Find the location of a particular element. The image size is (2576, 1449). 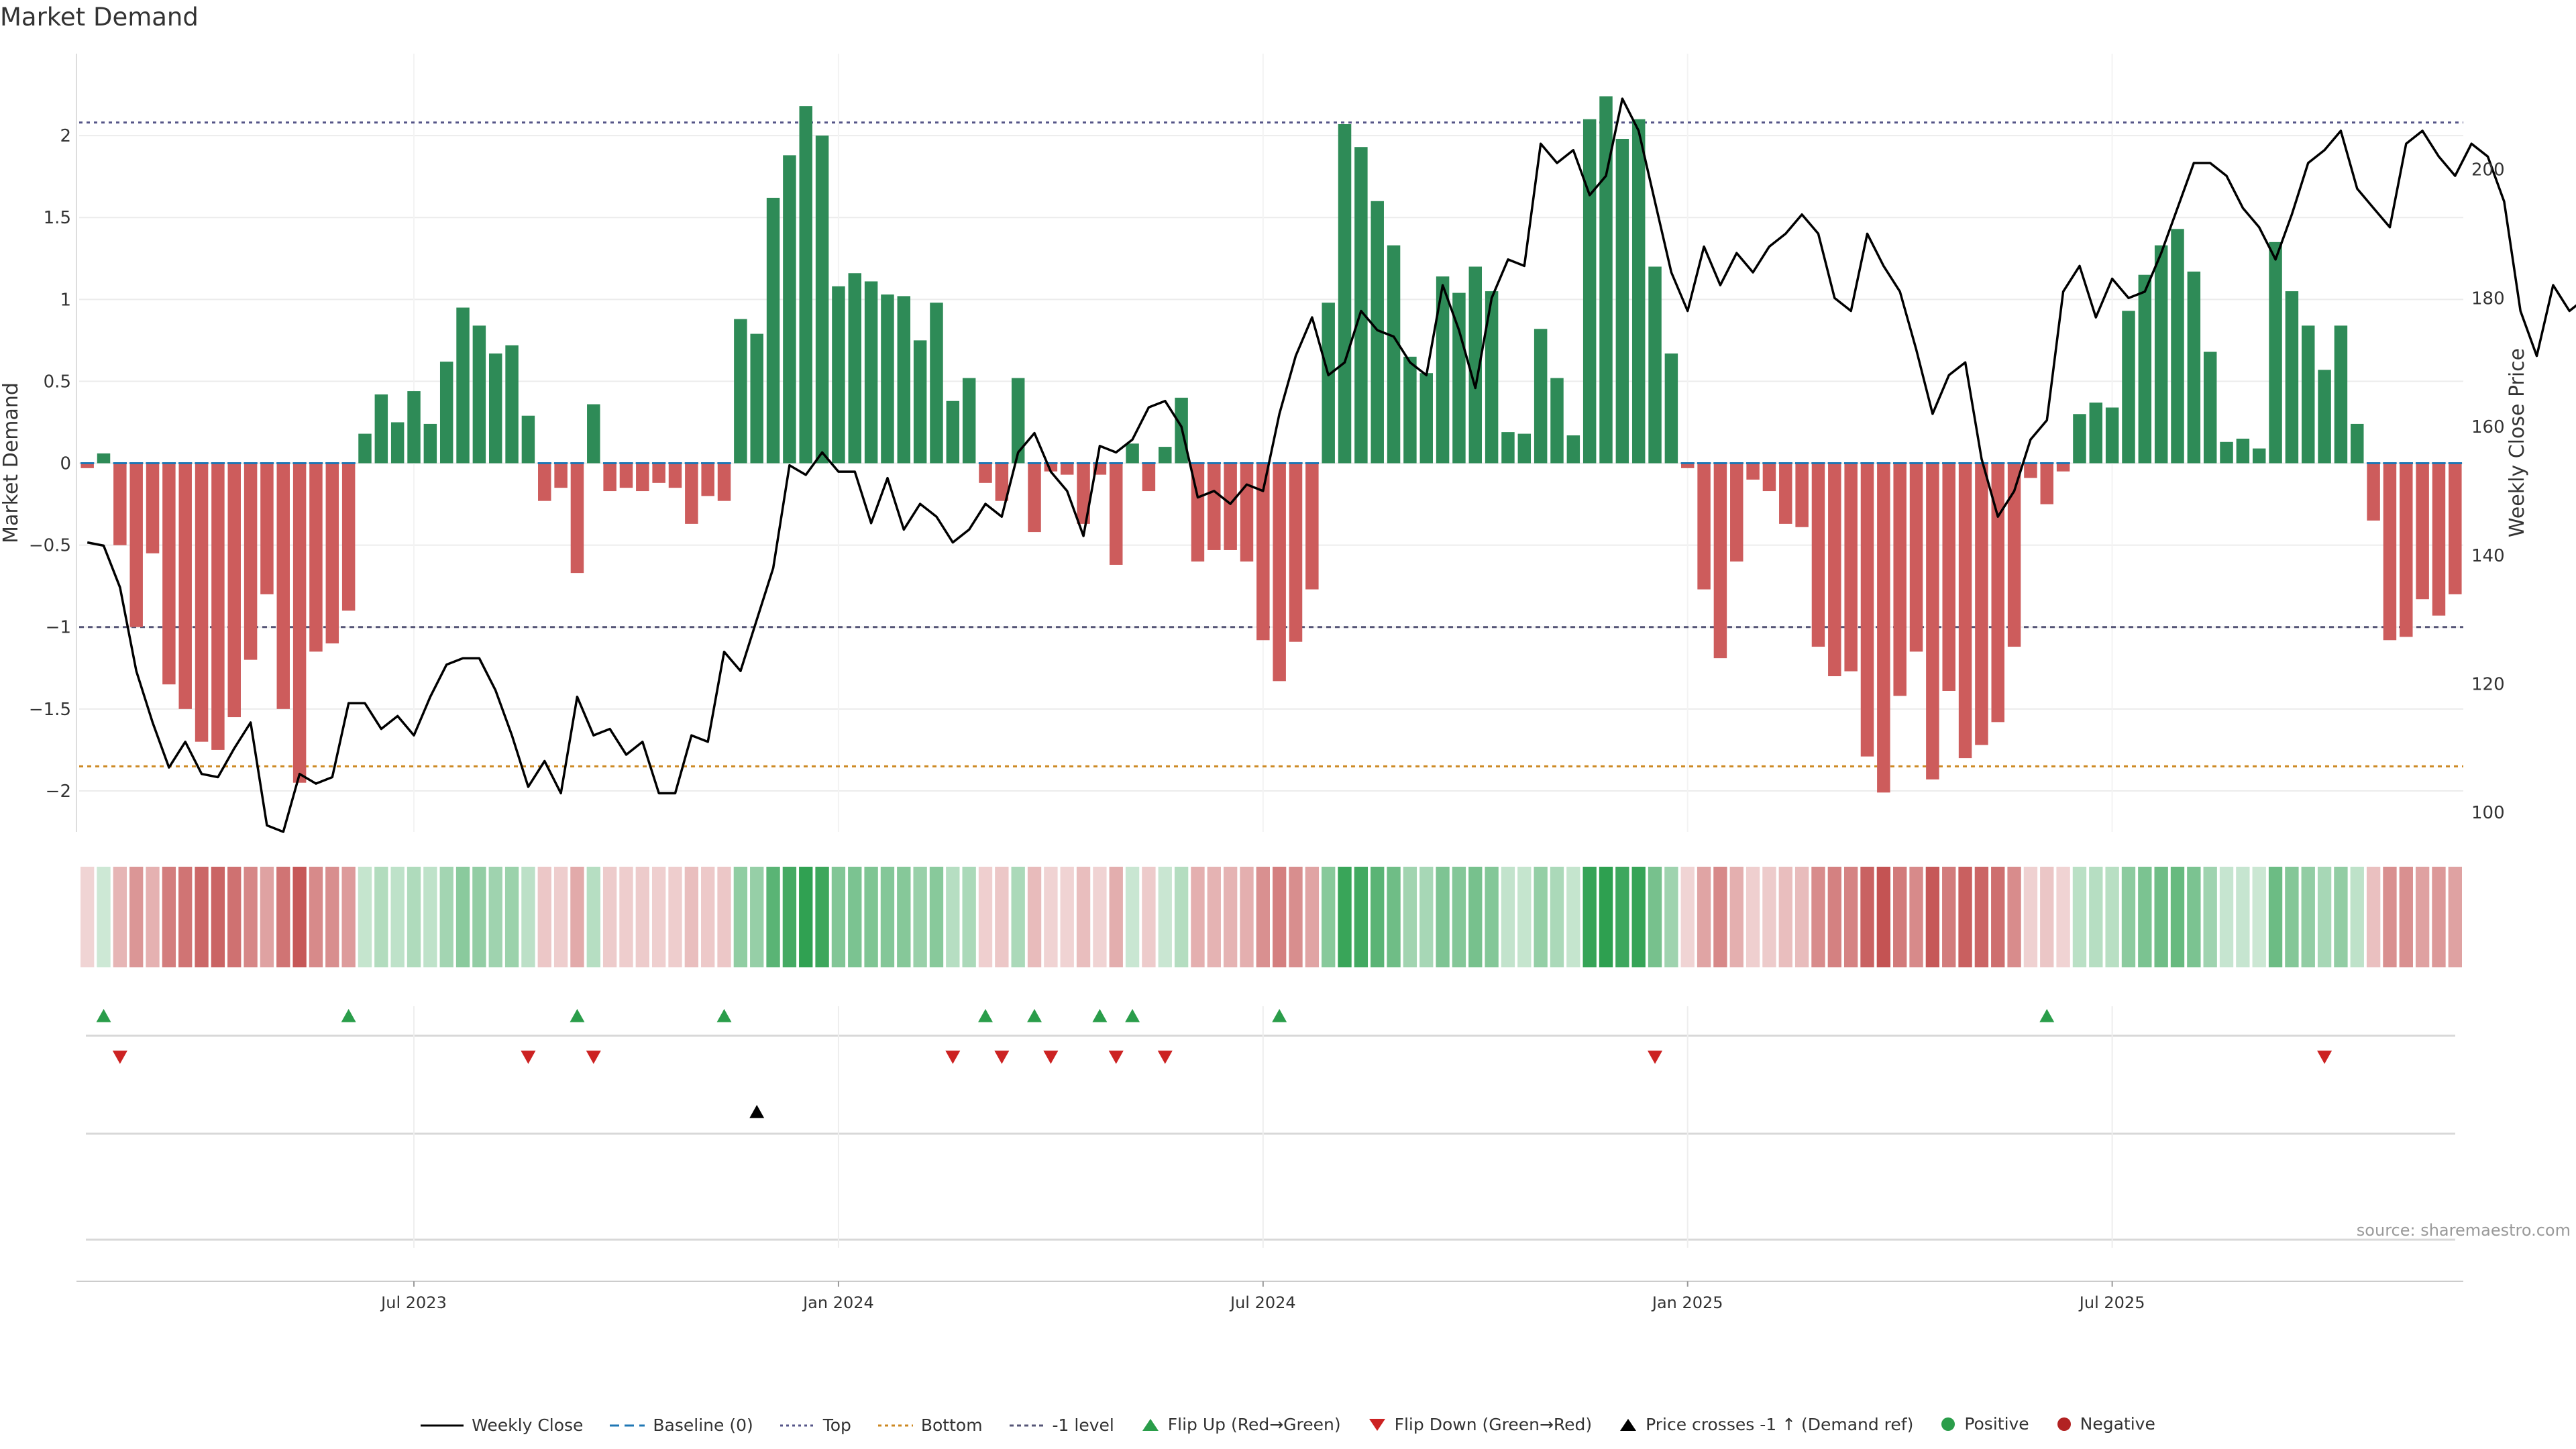

triangle-down-icon is located at coordinates (1376, 1424).